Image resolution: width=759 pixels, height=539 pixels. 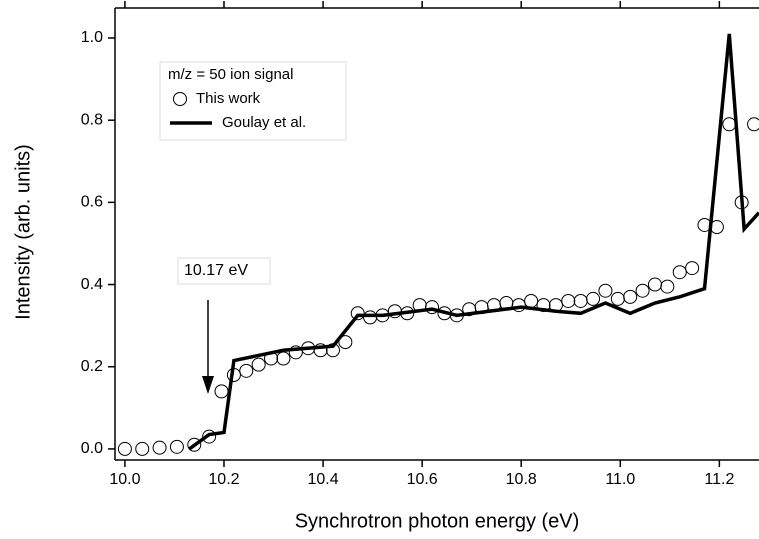 I want to click on x-tick-label: 11.2, so click(x=719, y=479).